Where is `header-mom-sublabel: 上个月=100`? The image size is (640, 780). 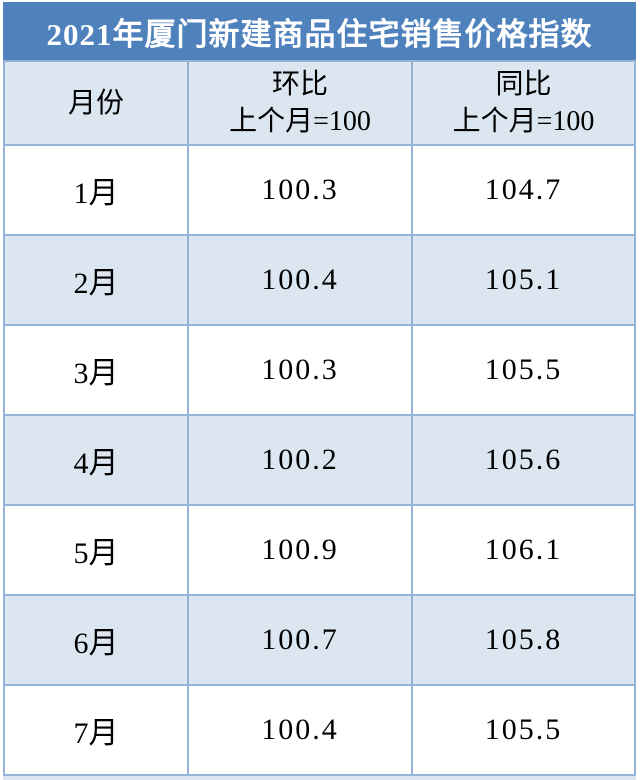 header-mom-sublabel: 上个月=100 is located at coordinates (300, 121).